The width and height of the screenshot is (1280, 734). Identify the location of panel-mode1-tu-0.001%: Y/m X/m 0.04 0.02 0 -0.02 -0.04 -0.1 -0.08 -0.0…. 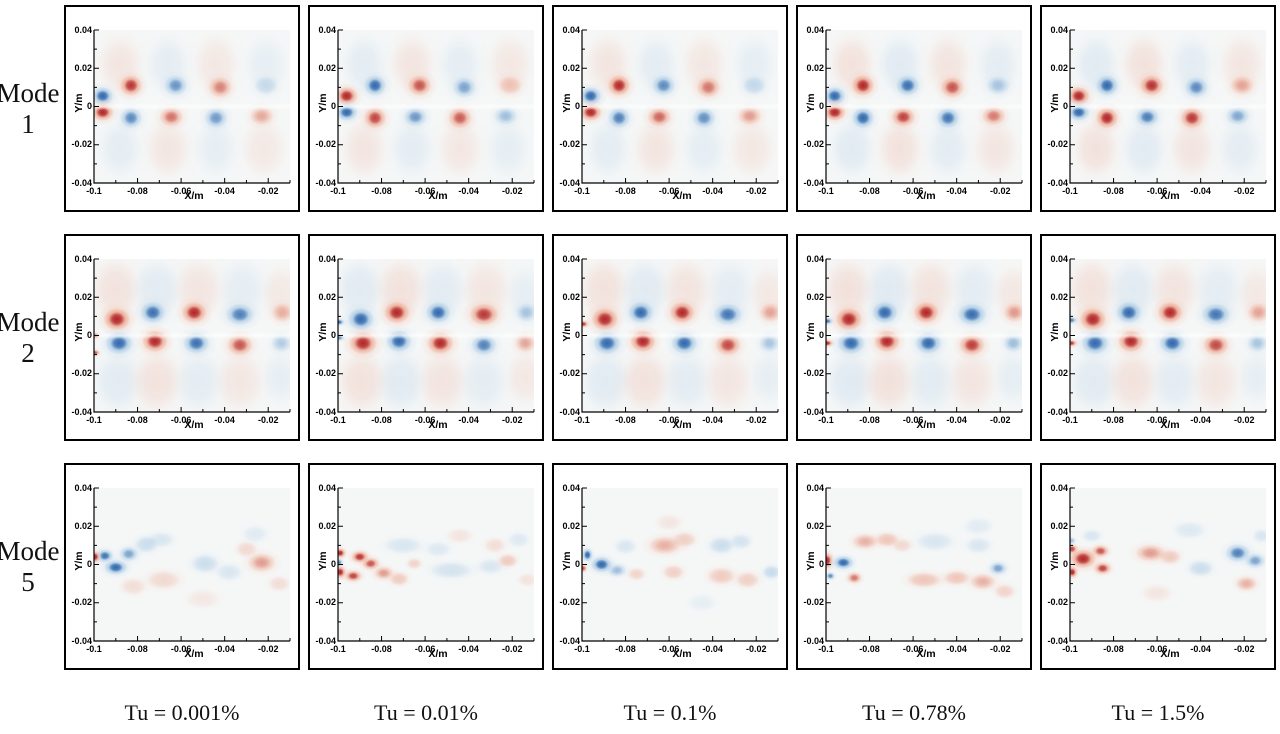
(182, 108).